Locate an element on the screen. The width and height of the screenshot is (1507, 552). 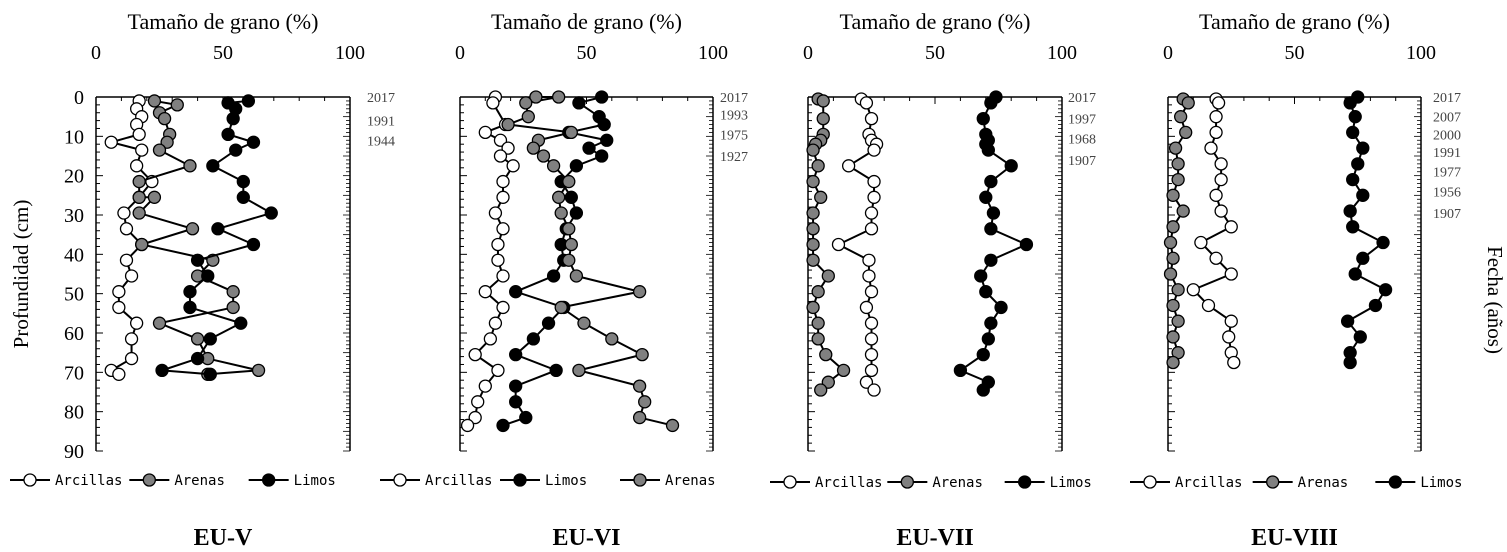
y-tick-label: 40 is located at coordinates (74, 255).